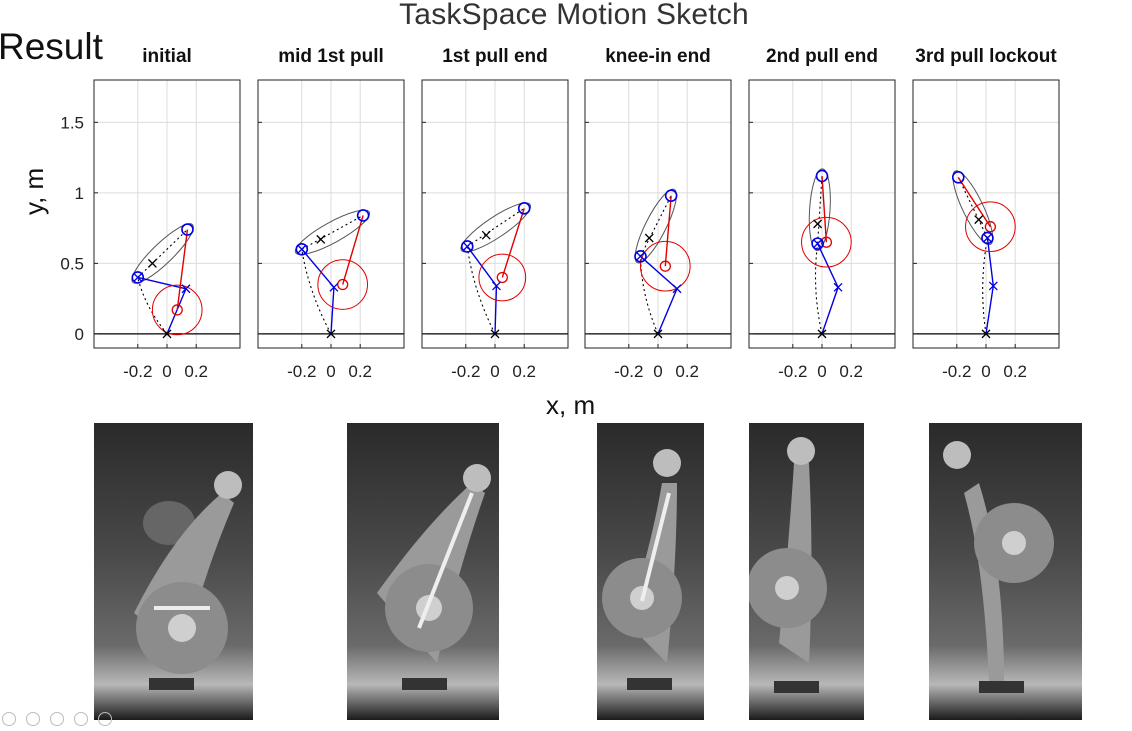 The image size is (1132, 731). I want to click on y-tick-label: 0.5, so click(72, 263).